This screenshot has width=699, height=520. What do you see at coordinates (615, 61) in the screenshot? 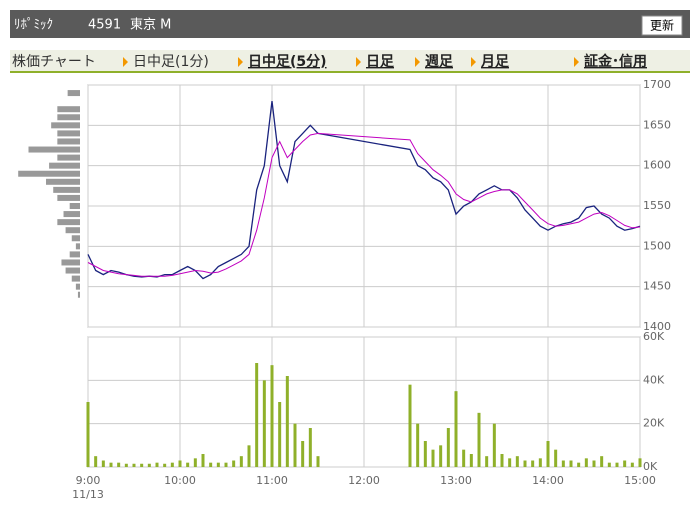
I see `tab: 証金･信用` at bounding box center [615, 61].